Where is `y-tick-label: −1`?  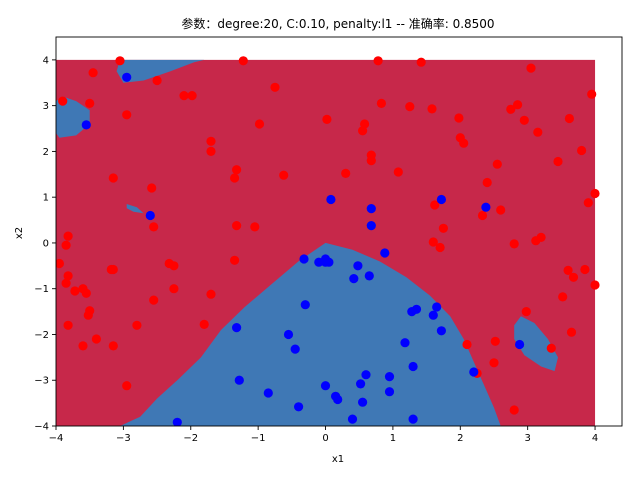 y-tick-label: −1 is located at coordinates (41, 289).